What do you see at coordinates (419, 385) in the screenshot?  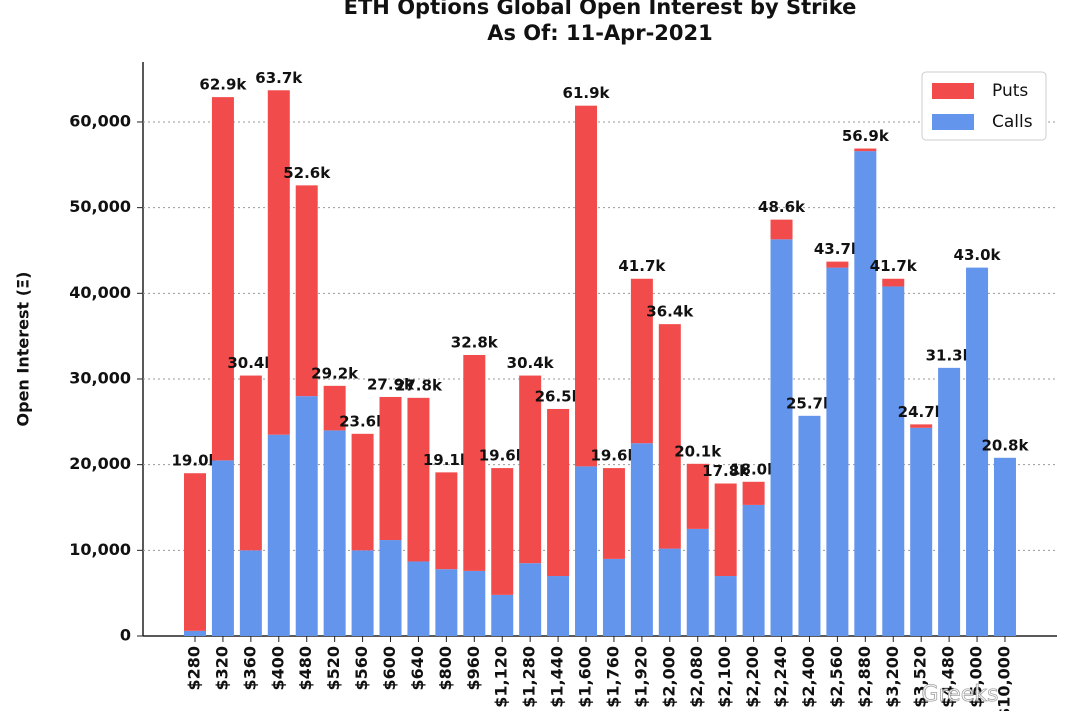 I see `data-label: 27.8k` at bounding box center [419, 385].